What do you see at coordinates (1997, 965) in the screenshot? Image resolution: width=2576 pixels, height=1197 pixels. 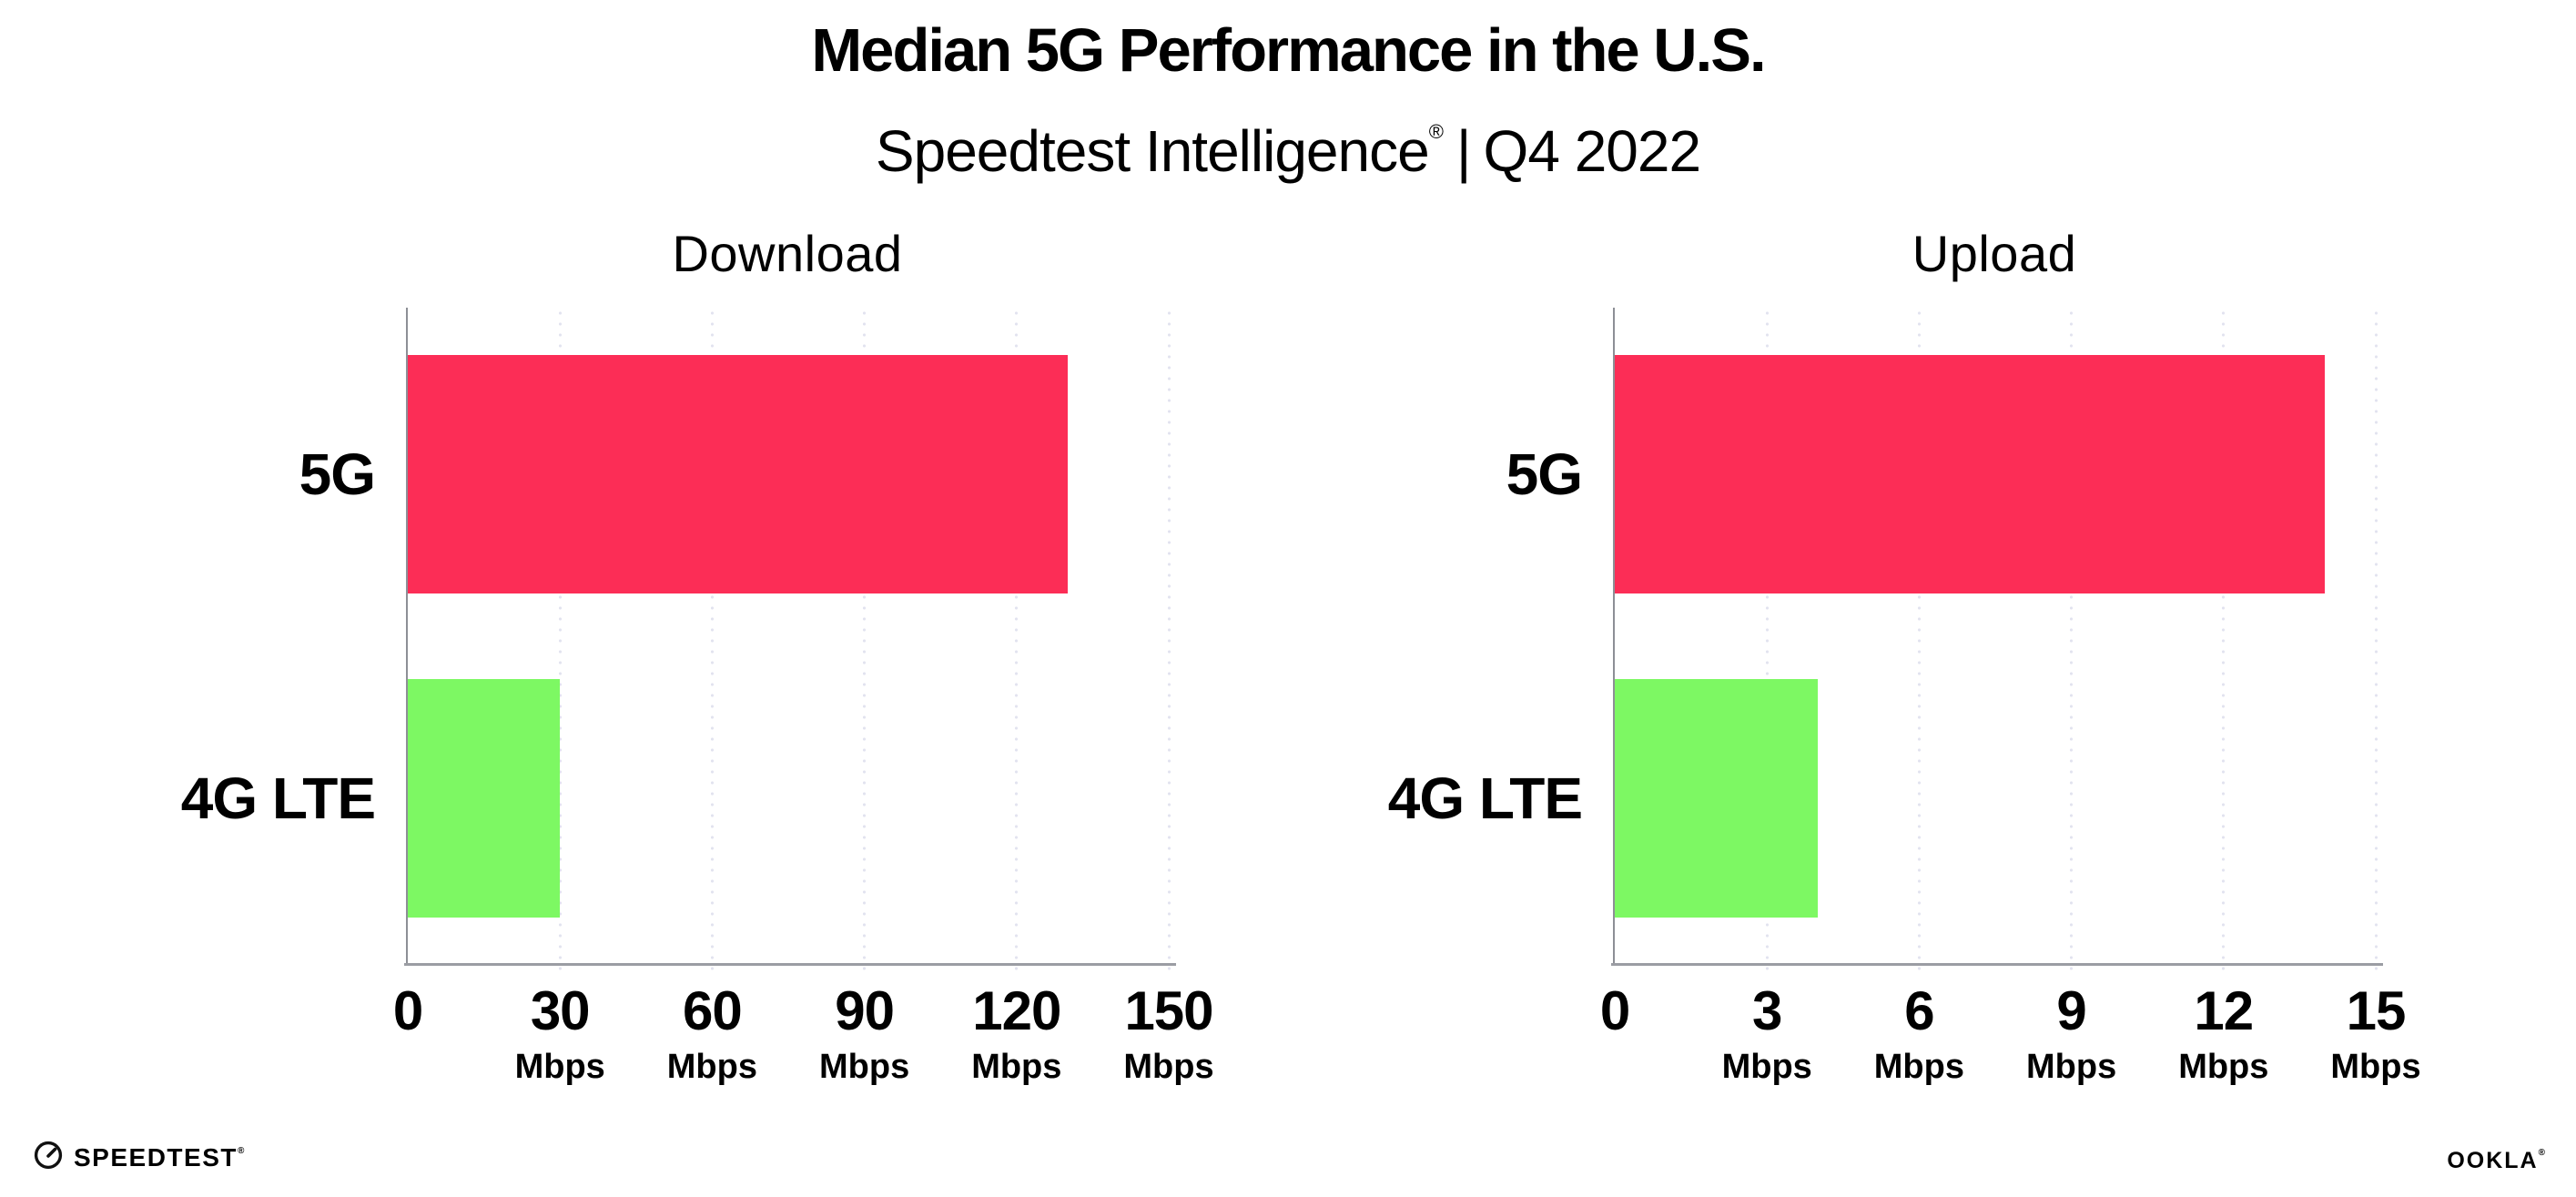 I see `upload-x-axis-line` at bounding box center [1997, 965].